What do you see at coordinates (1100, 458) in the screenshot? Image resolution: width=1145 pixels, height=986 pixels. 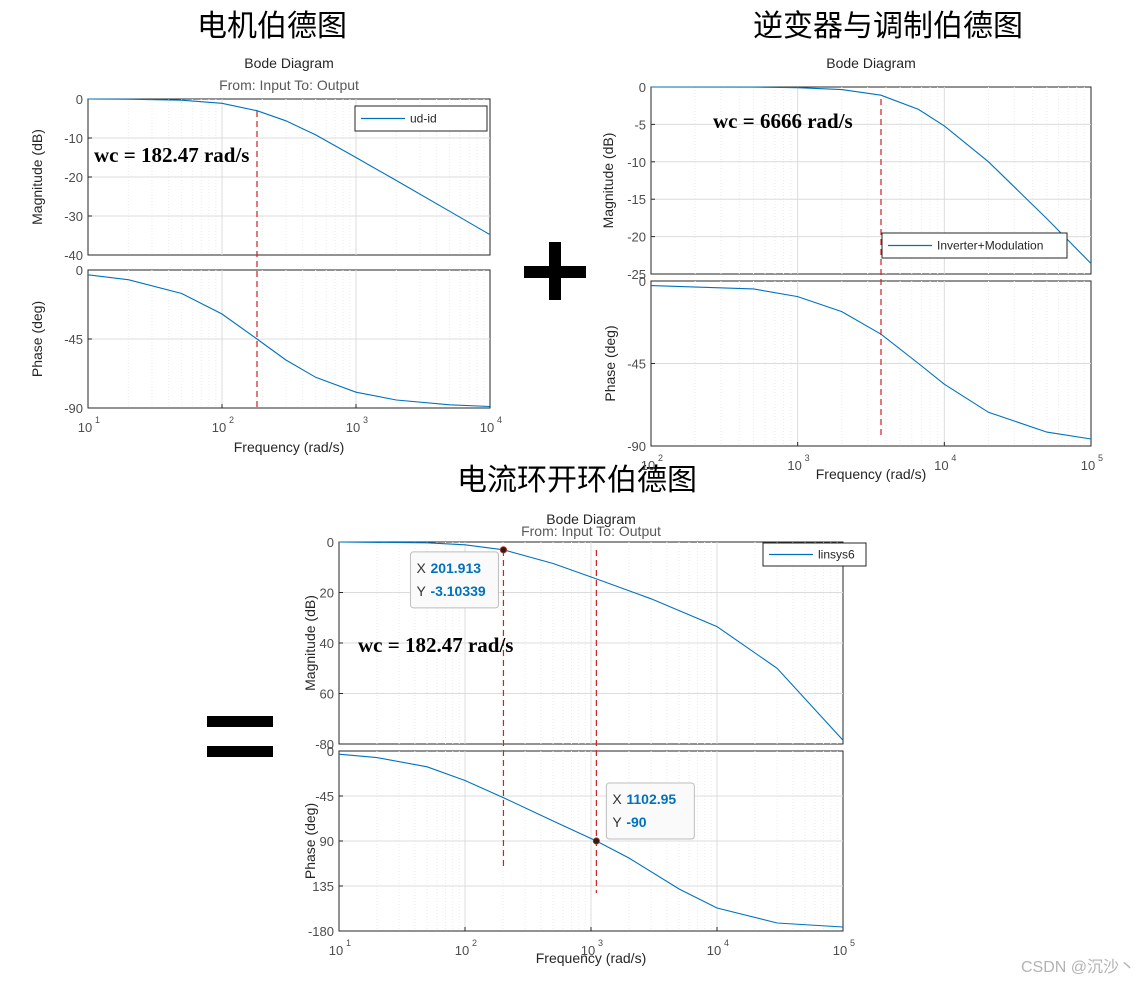 I see `inverter-phase-x-tick-exponent: 5` at bounding box center [1100, 458].